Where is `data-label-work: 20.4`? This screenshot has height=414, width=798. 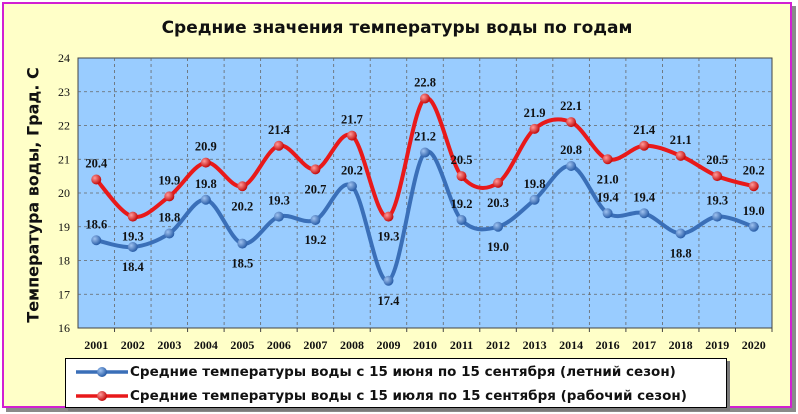
data-label-work: 20.4 is located at coordinates (96, 164).